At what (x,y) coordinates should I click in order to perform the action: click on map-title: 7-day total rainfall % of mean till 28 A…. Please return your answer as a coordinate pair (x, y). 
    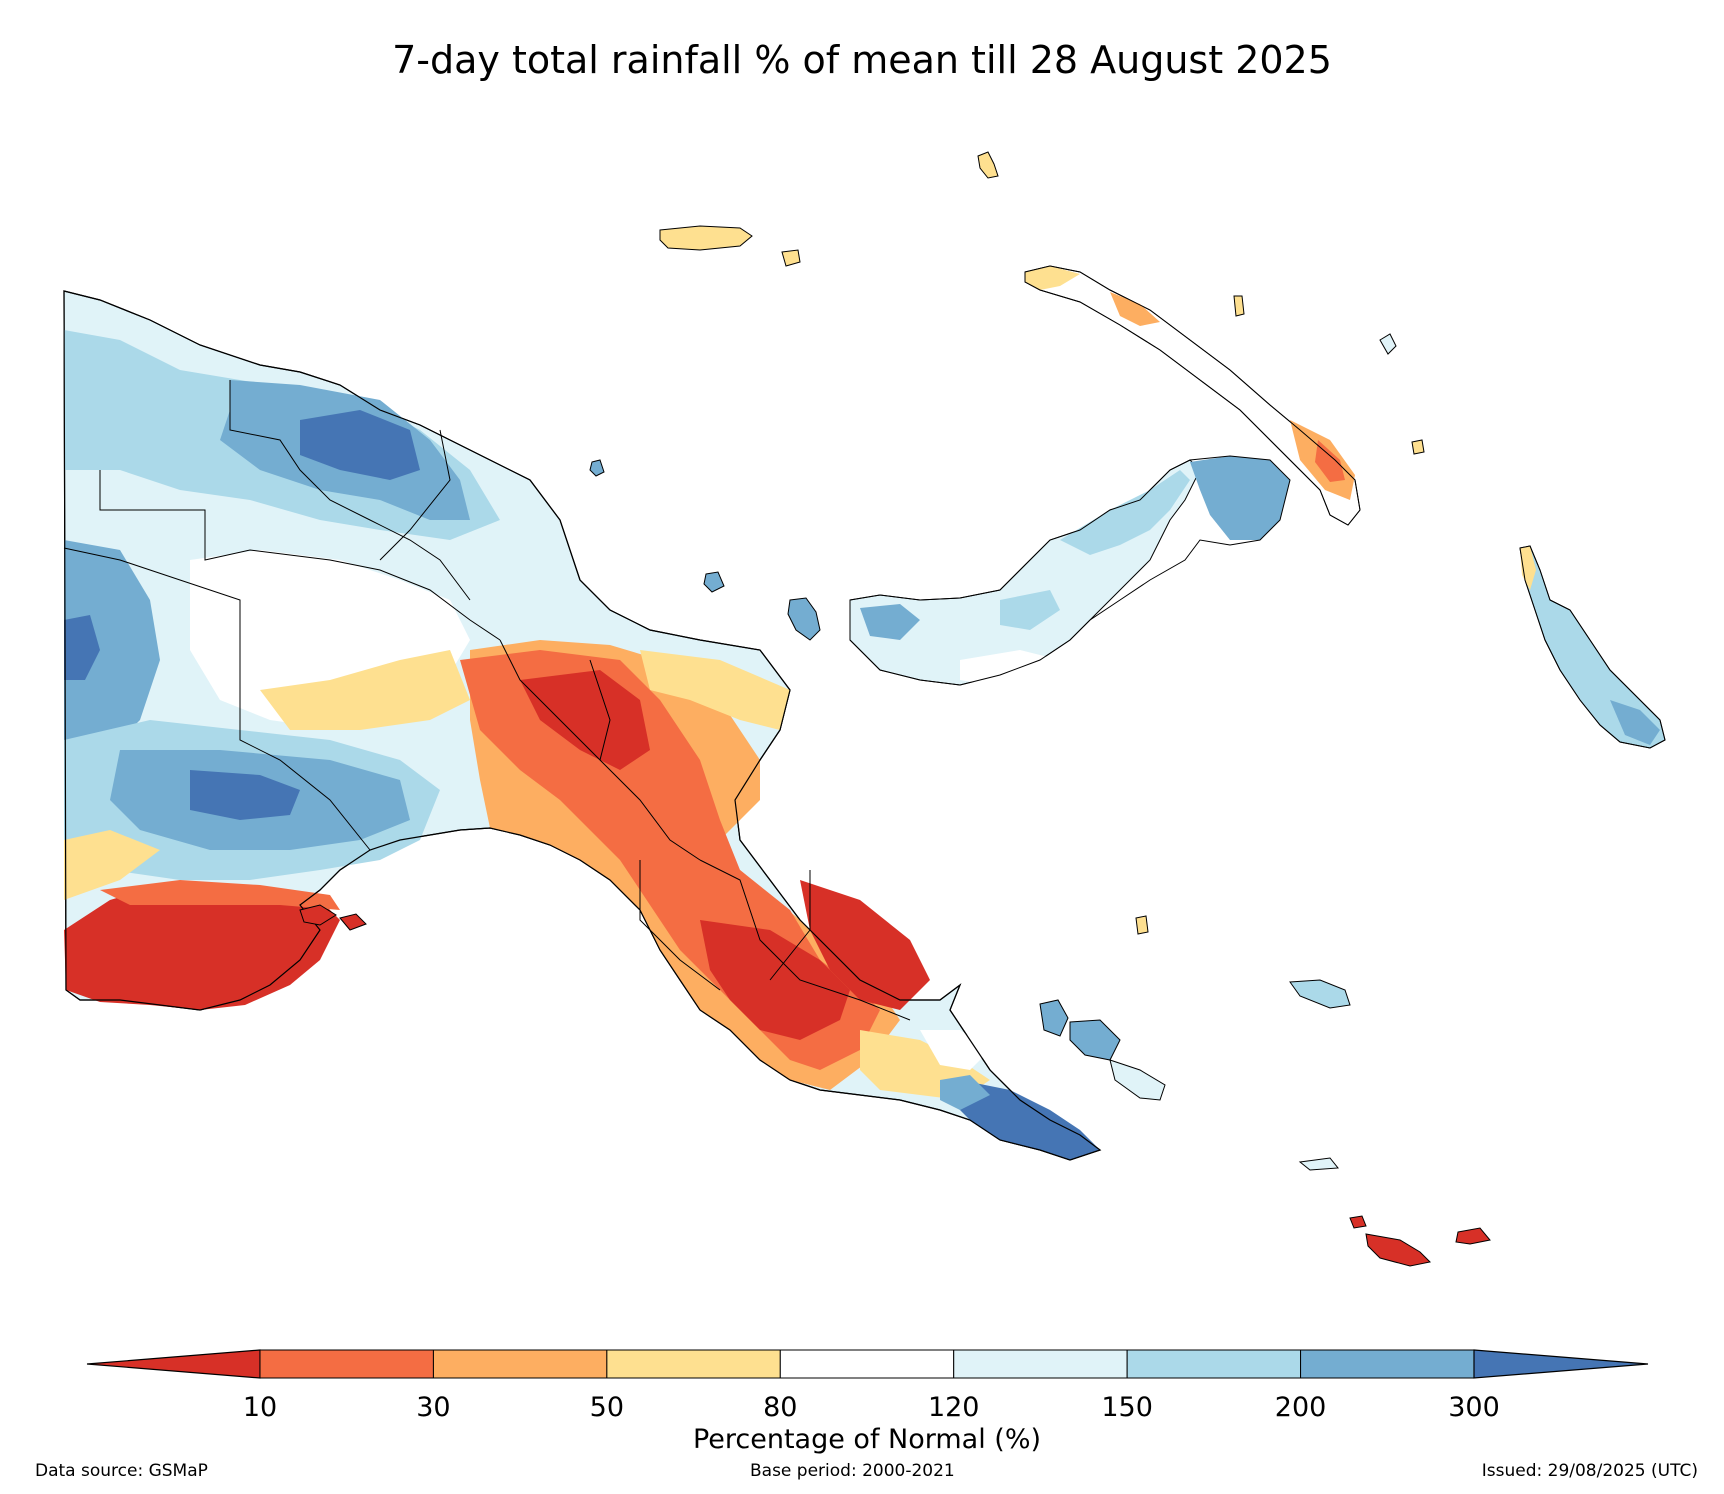
    Looking at the image, I should click on (862, 60).